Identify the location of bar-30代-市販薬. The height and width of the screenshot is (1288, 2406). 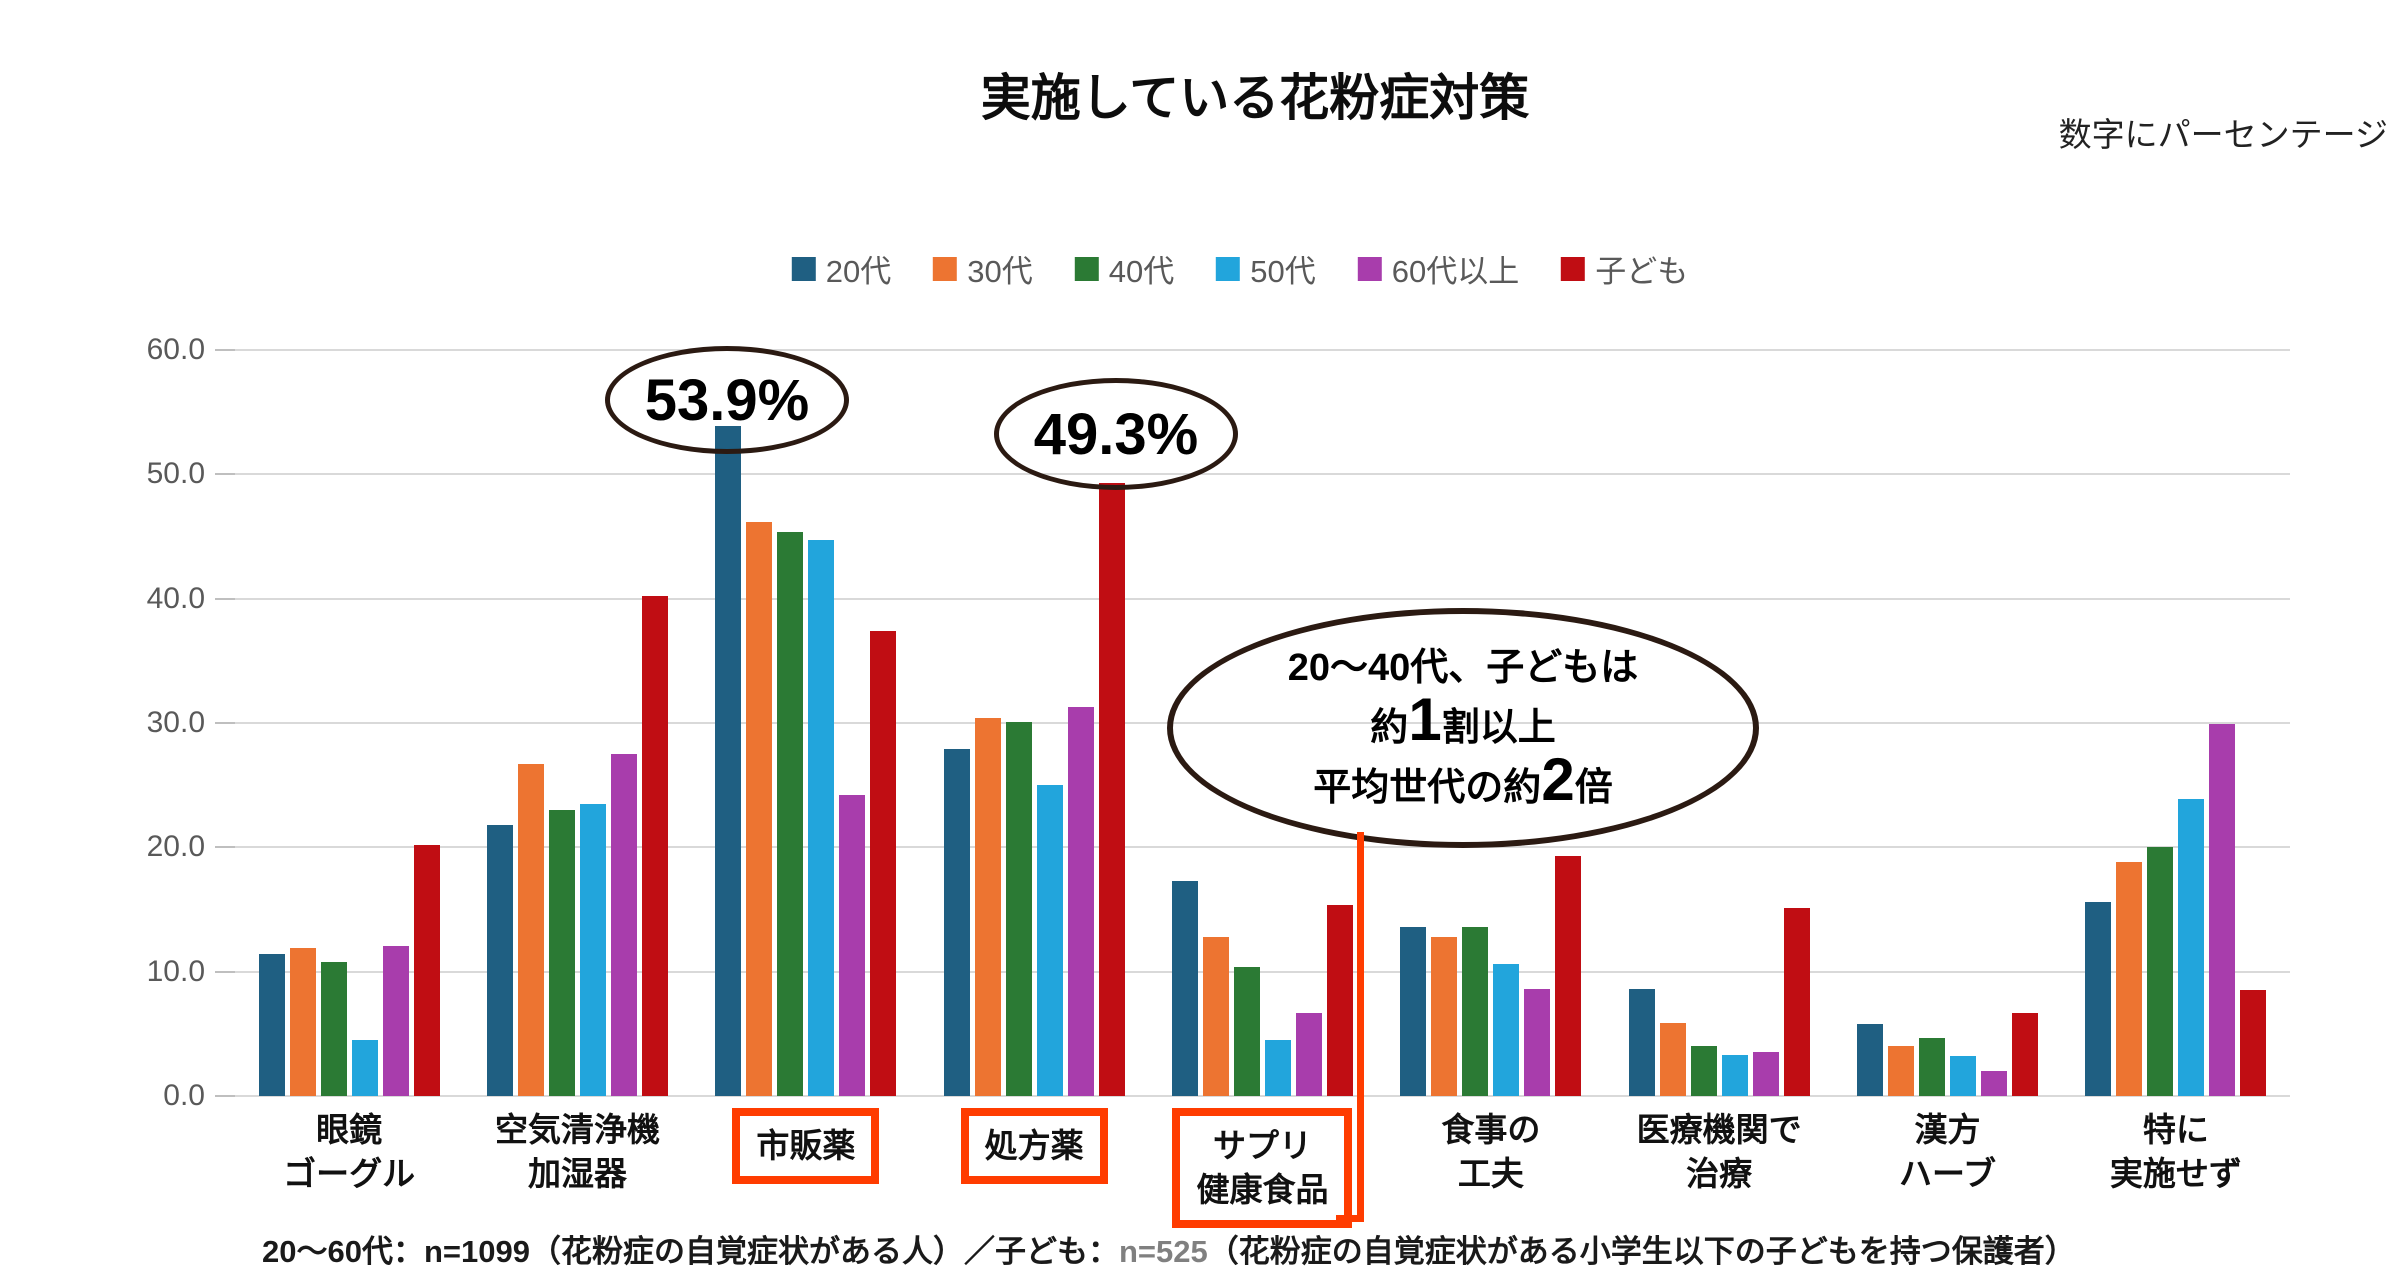
(759, 808).